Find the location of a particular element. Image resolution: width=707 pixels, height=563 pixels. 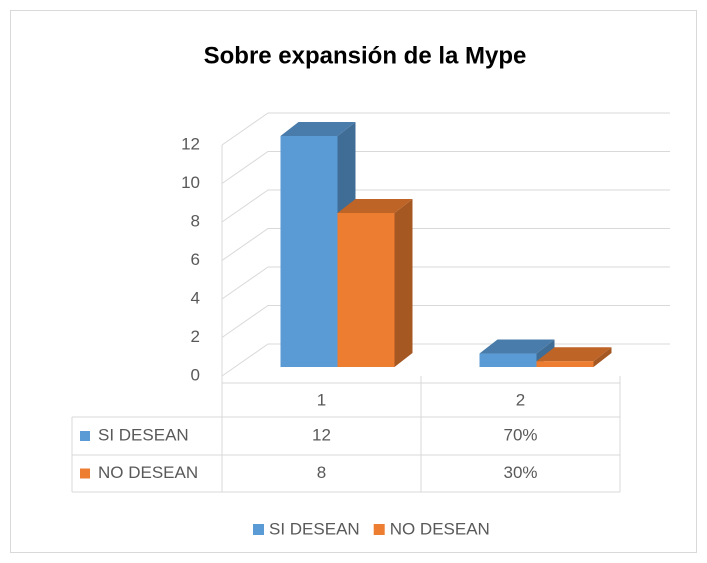

y-tick-label: 4 is located at coordinates (195, 297).